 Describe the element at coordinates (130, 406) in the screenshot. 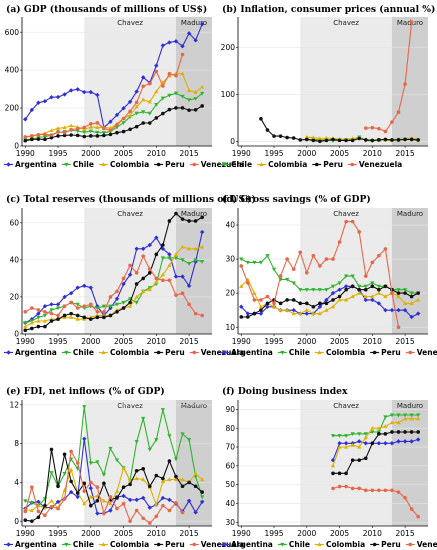

I see `band-label: Chavez` at that location.